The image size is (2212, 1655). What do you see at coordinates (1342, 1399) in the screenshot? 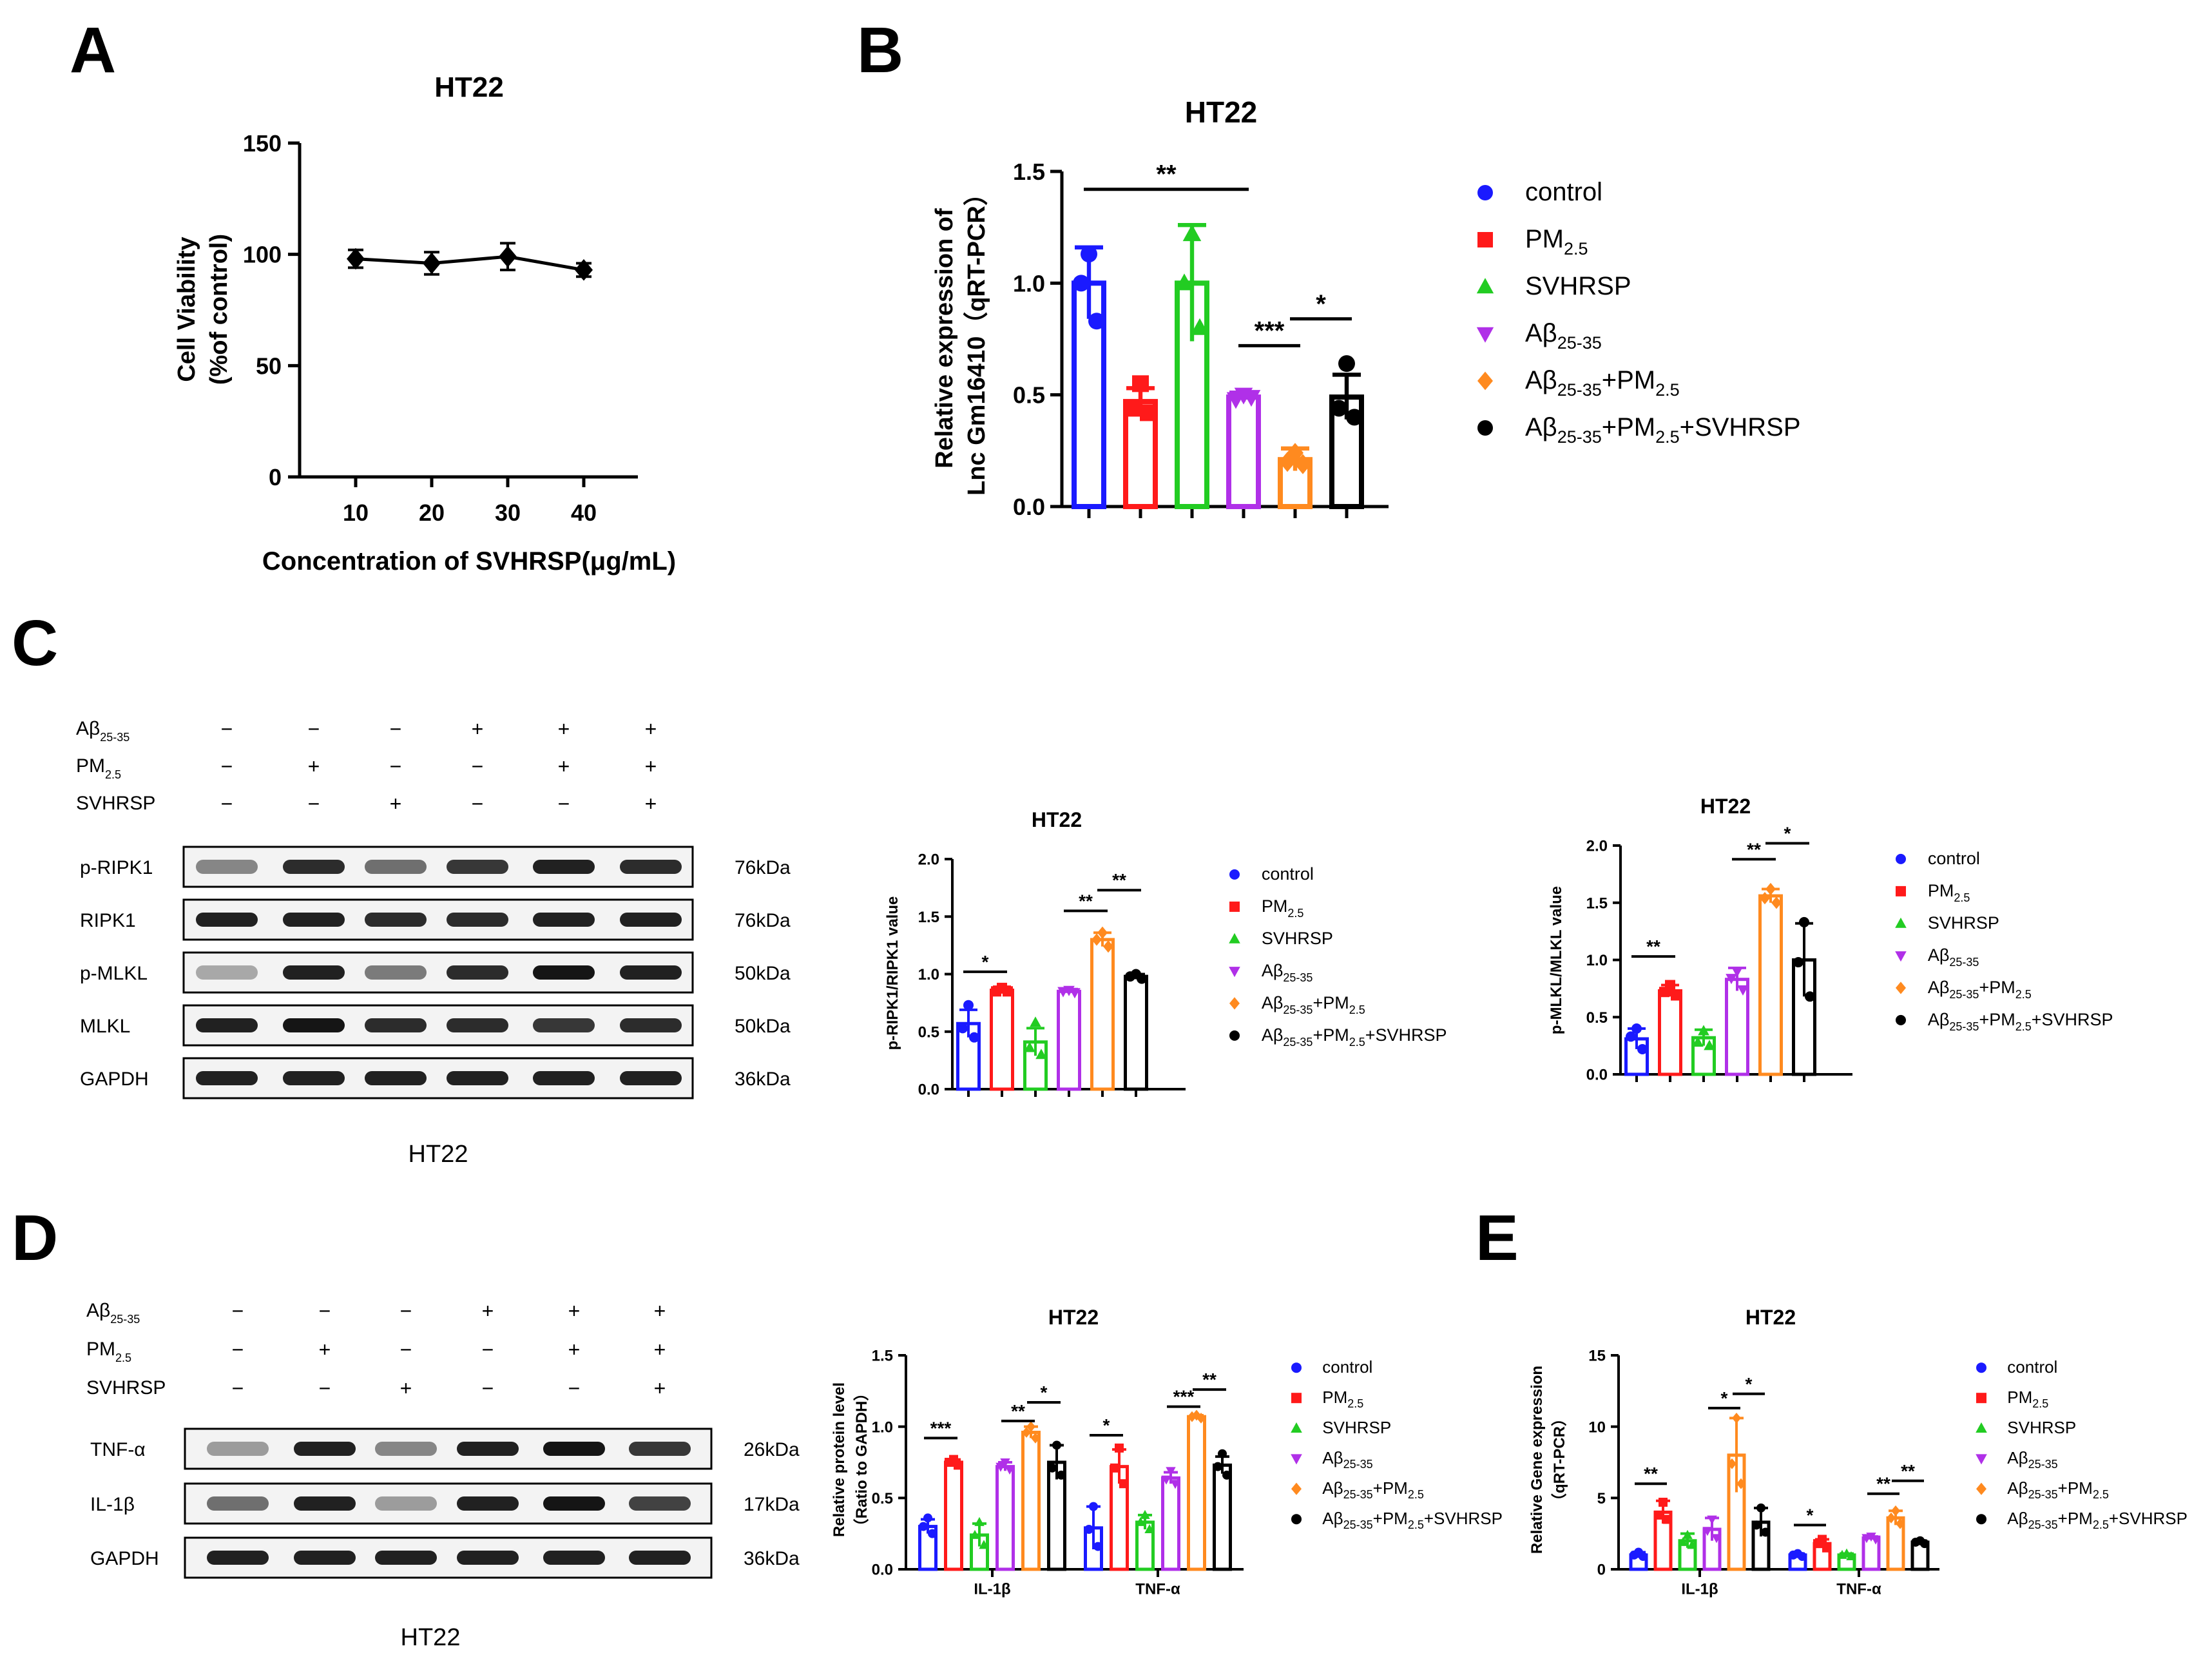
I see `legend-label-pm: PM2.5` at bounding box center [1342, 1399].